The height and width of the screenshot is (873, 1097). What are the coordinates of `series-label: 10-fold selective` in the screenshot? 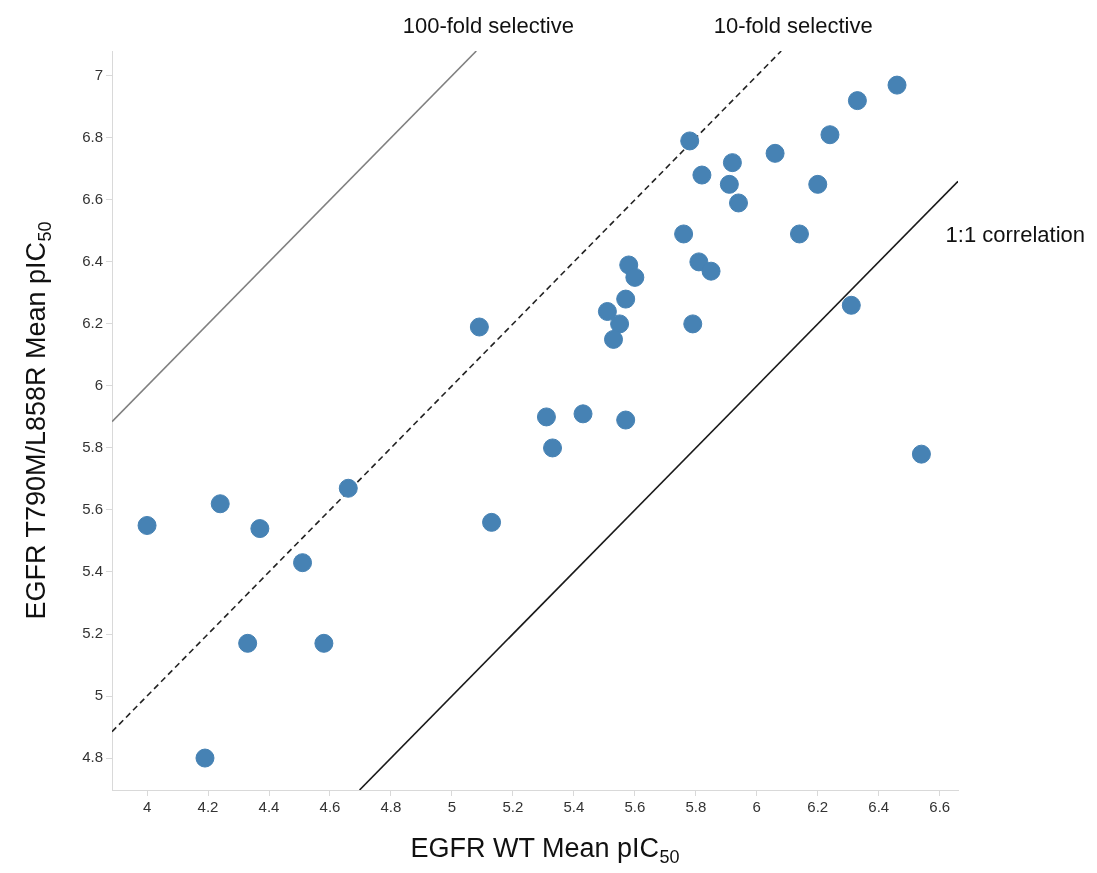 It's located at (793, 26).